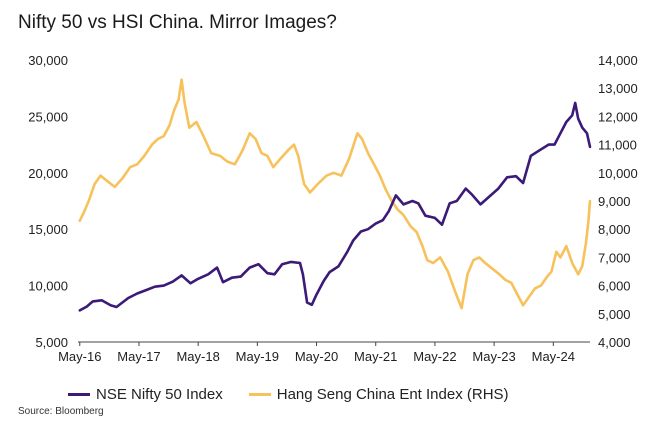 Image resolution: width=660 pixels, height=422 pixels. Describe the element at coordinates (434, 356) in the screenshot. I see `x-tick-label: May-22` at that location.